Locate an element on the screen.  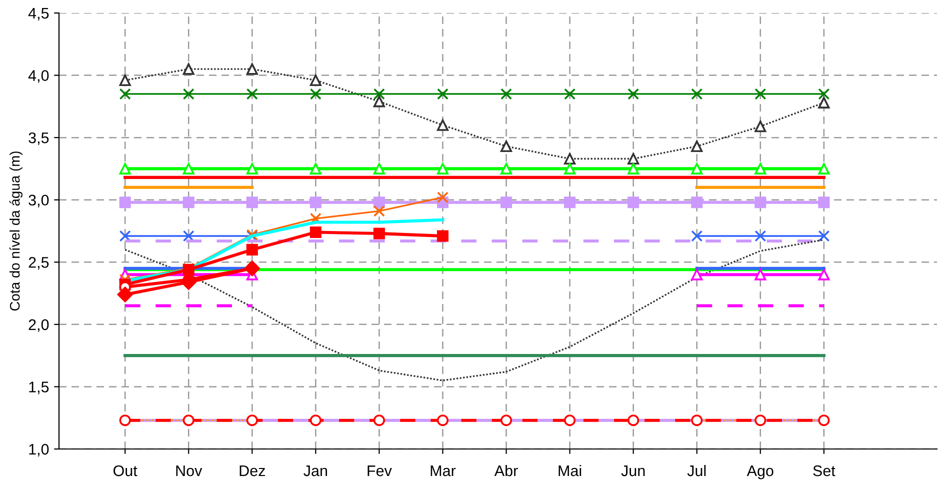
y-tick-label: 4,0 is located at coordinates (38, 76).